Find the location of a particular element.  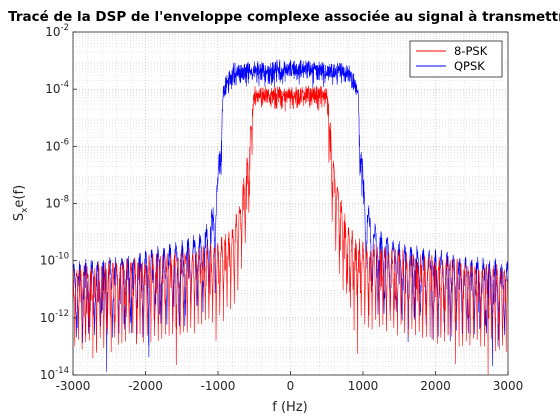

x-tick-label: 1000 is located at coordinates (363, 386).